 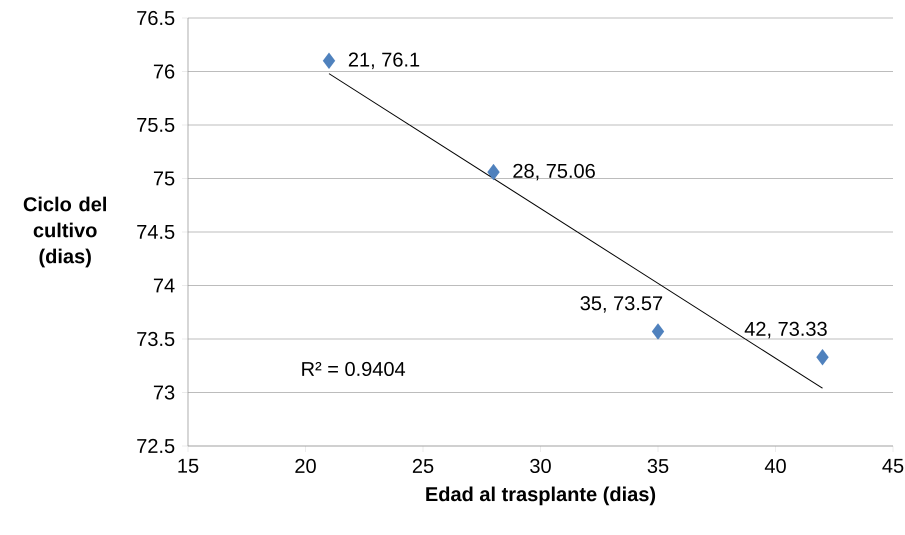 What do you see at coordinates (164, 179) in the screenshot?
I see `y-tick-label: 75` at bounding box center [164, 179].